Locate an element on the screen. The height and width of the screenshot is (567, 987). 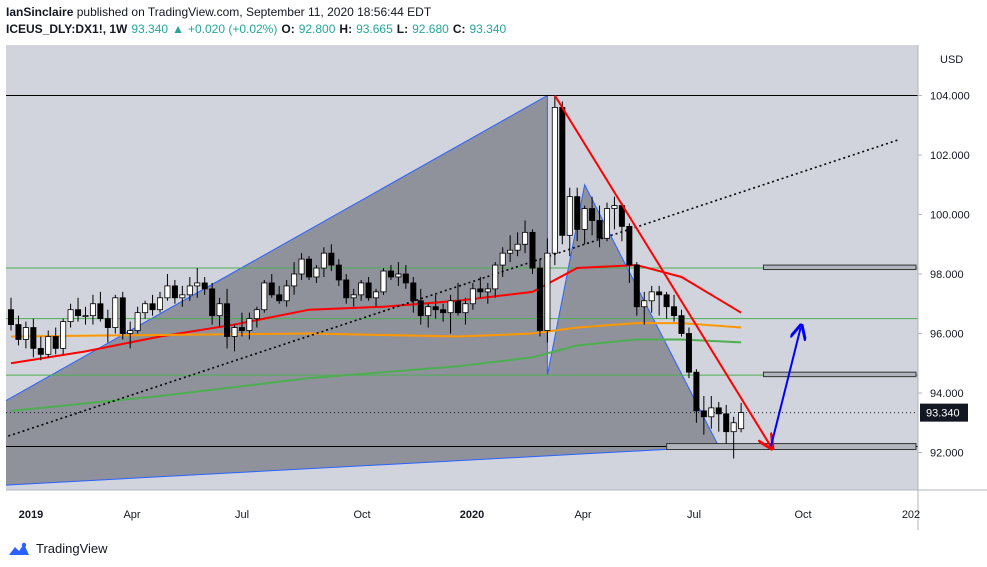
price-change: +0.020 (+0.02%) is located at coordinates (232, 29).